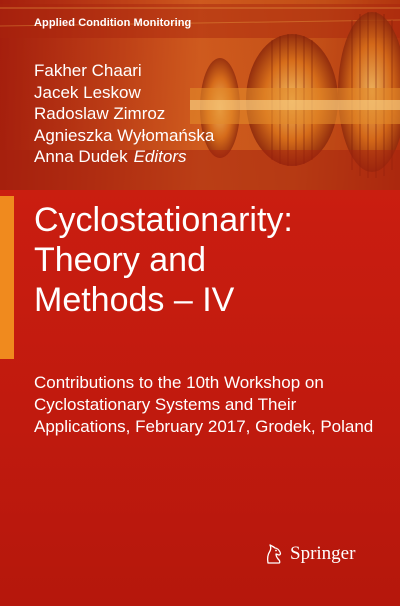  I want to click on series-name: Applied Condition Monitoring, so click(113, 23).